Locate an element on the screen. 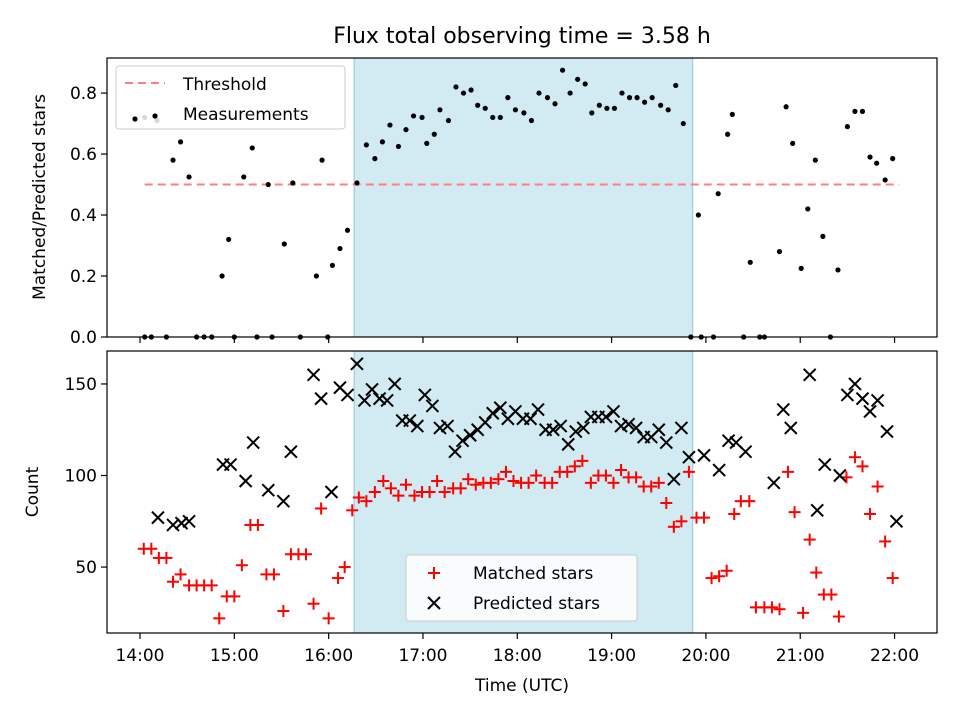  legend-matched-marker is located at coordinates (434, 573).